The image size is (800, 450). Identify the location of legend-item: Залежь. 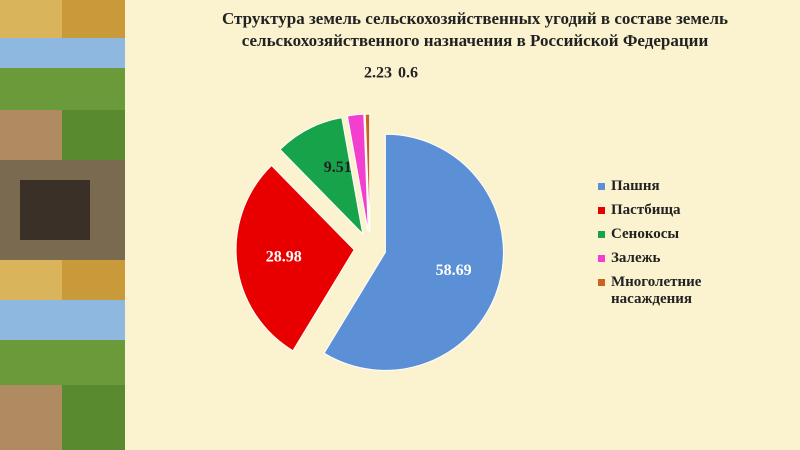
(668, 258).